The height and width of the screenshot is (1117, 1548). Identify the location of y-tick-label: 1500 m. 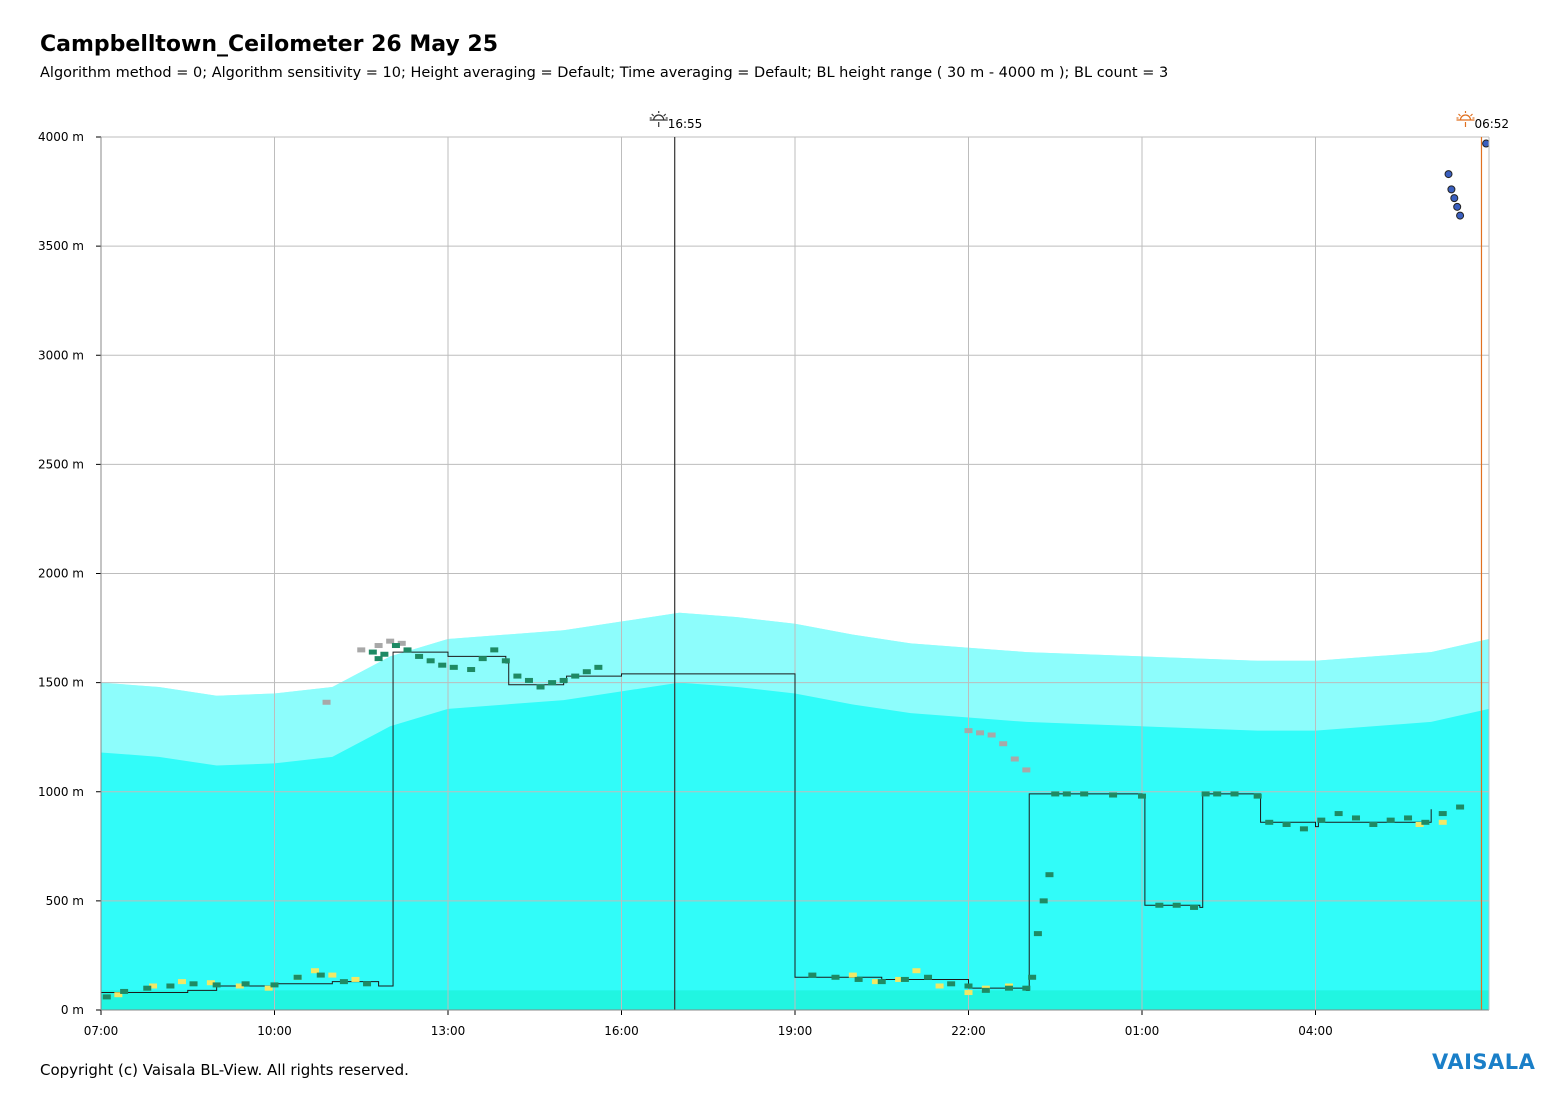
(61, 683).